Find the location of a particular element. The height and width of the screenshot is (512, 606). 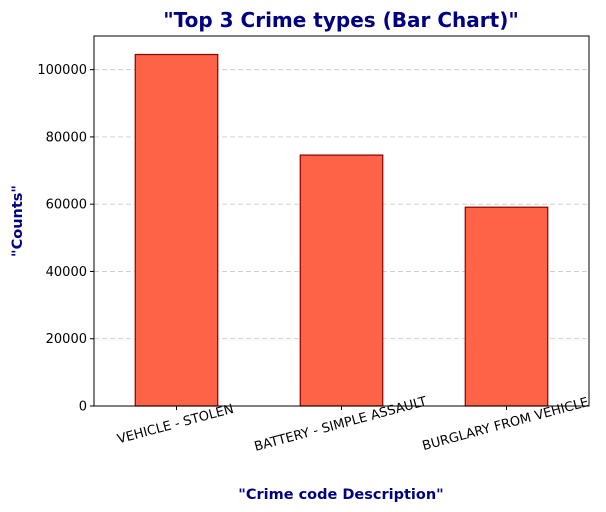

y-tick-label: 100000 is located at coordinates (62, 70).